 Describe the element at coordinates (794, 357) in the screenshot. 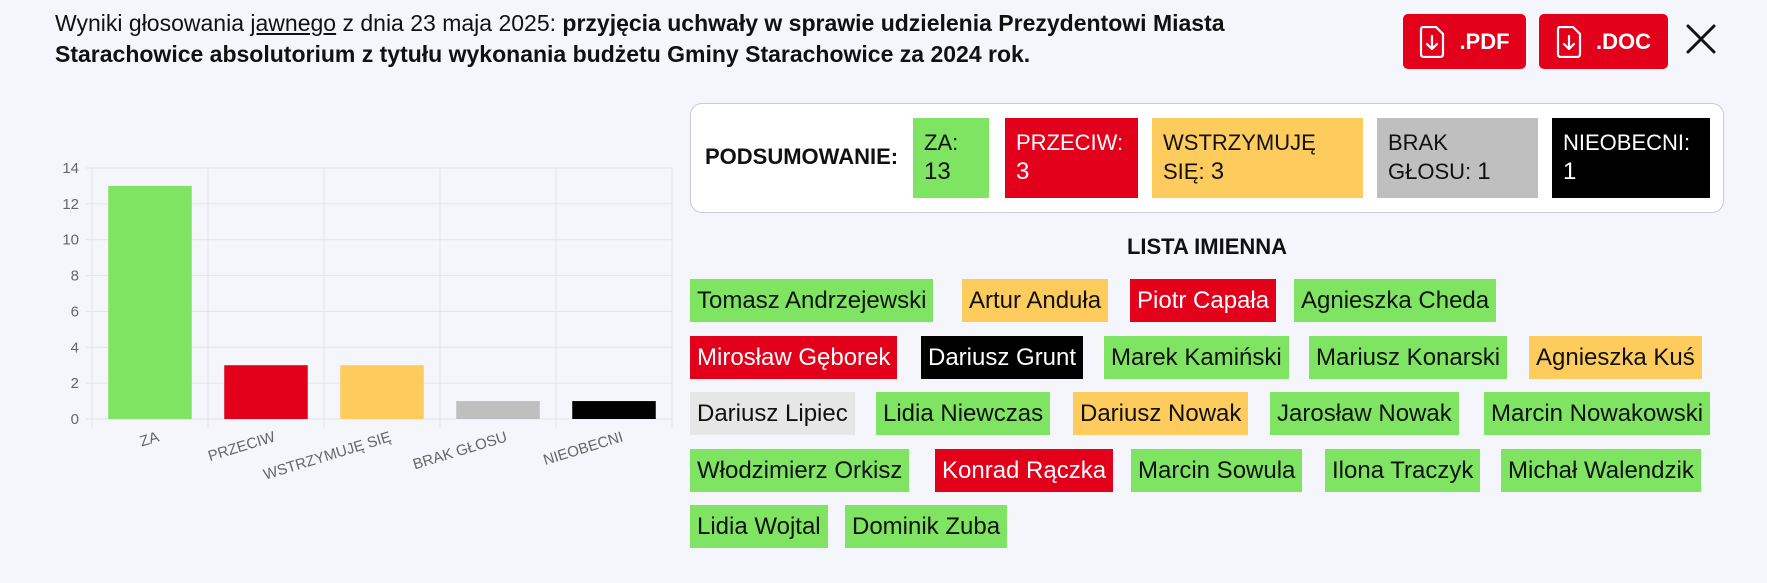

I see `list-item: Mirosław Gęborek` at that location.